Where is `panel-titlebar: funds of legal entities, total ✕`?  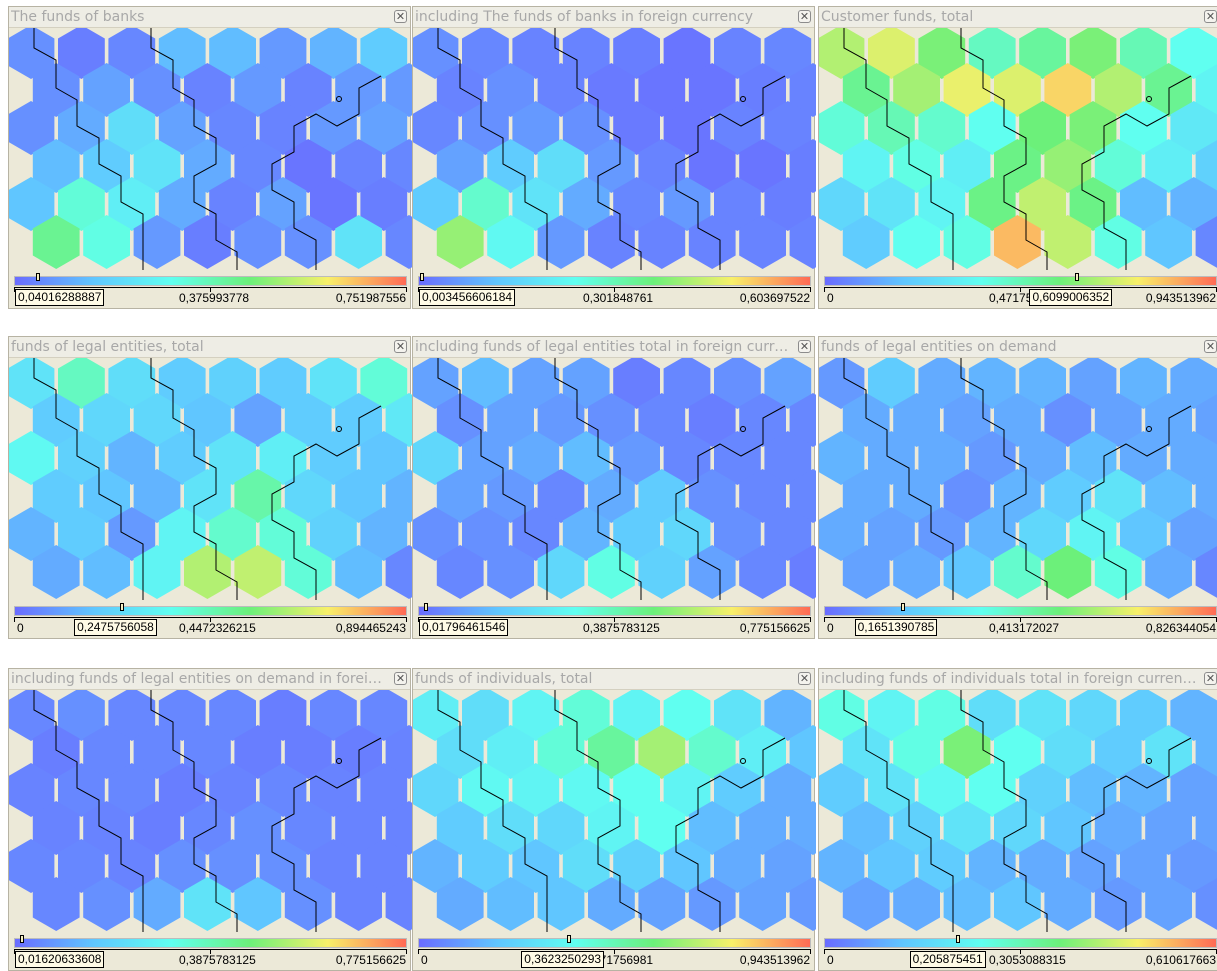 panel-titlebar: funds of legal entities, total ✕ is located at coordinates (209, 347).